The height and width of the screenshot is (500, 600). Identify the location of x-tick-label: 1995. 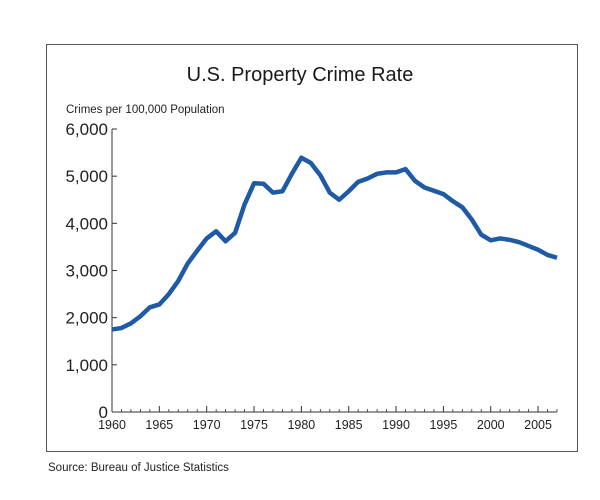
(443, 425).